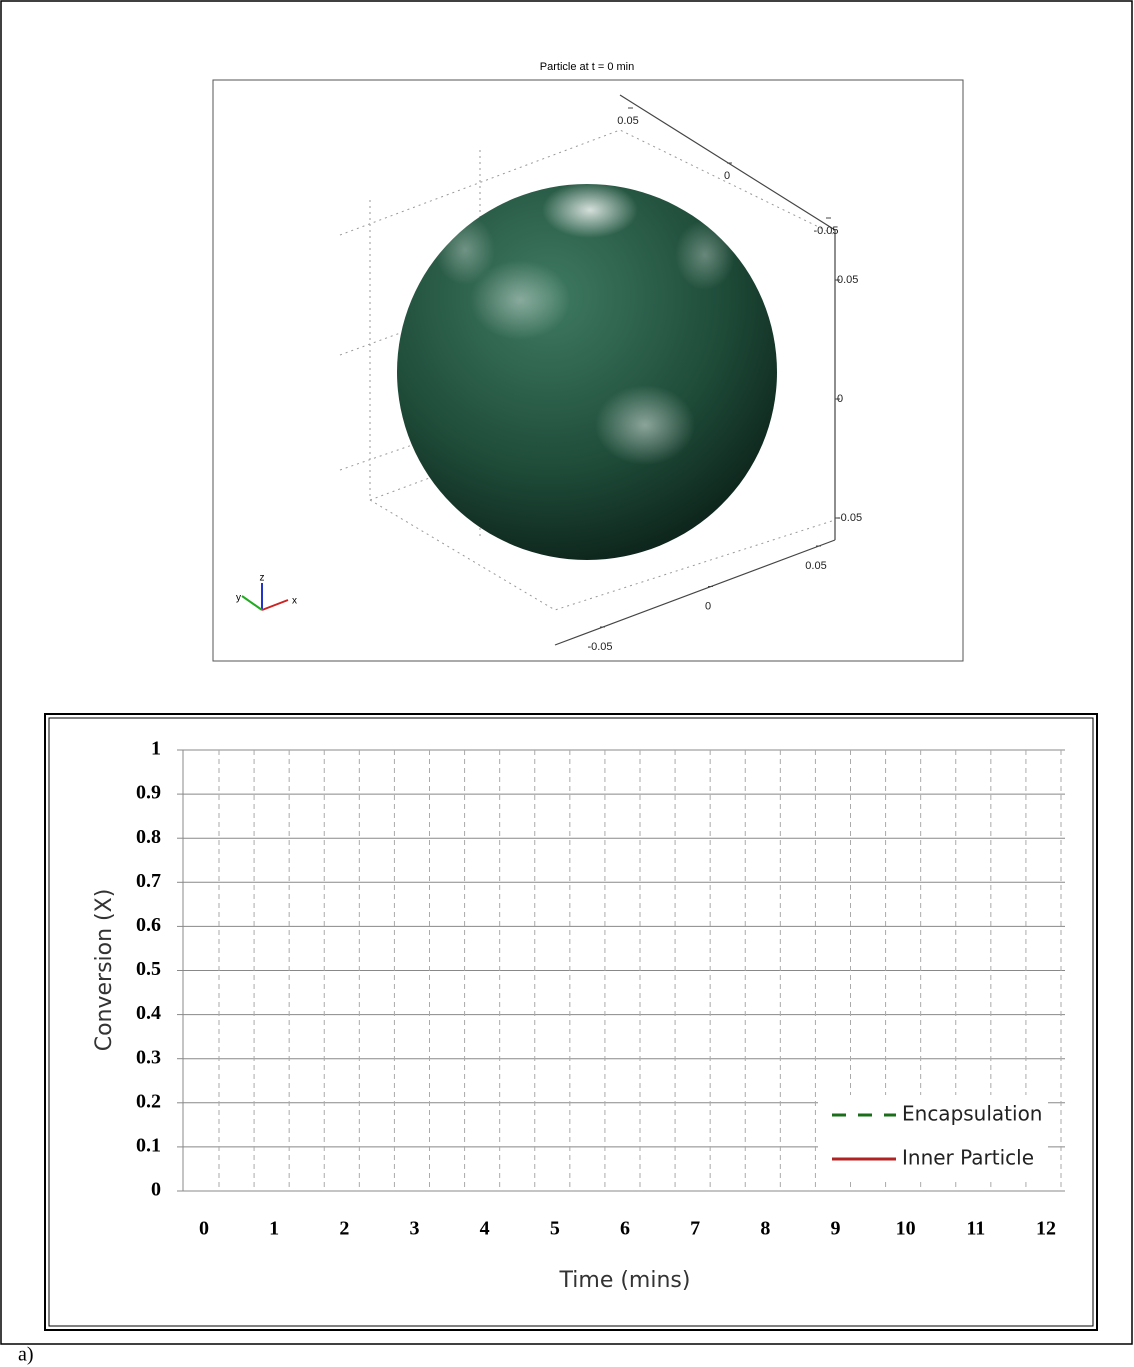 Image resolution: width=1134 pixels, height=1367 pixels. I want to click on z-tick-label: 0.05, so click(847, 280).